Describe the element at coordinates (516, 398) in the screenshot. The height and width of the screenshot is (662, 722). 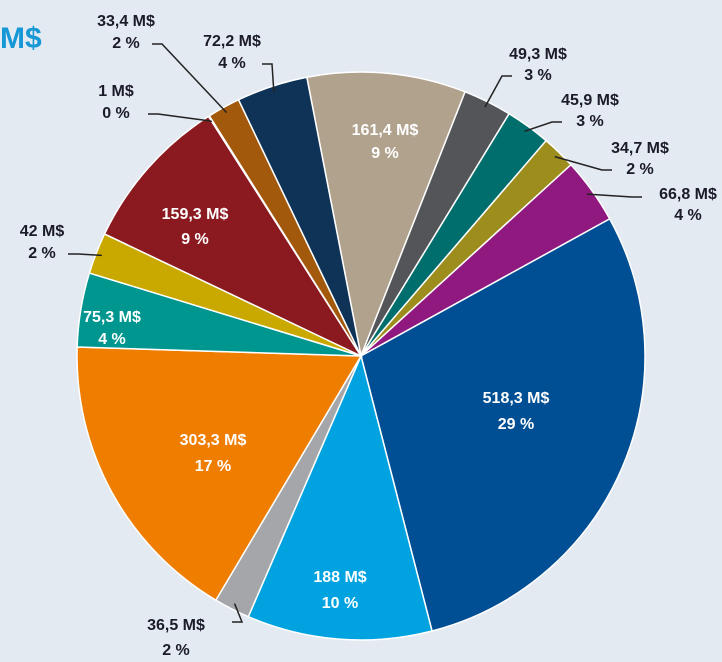
I see `value-label: 518,3 M$` at that location.